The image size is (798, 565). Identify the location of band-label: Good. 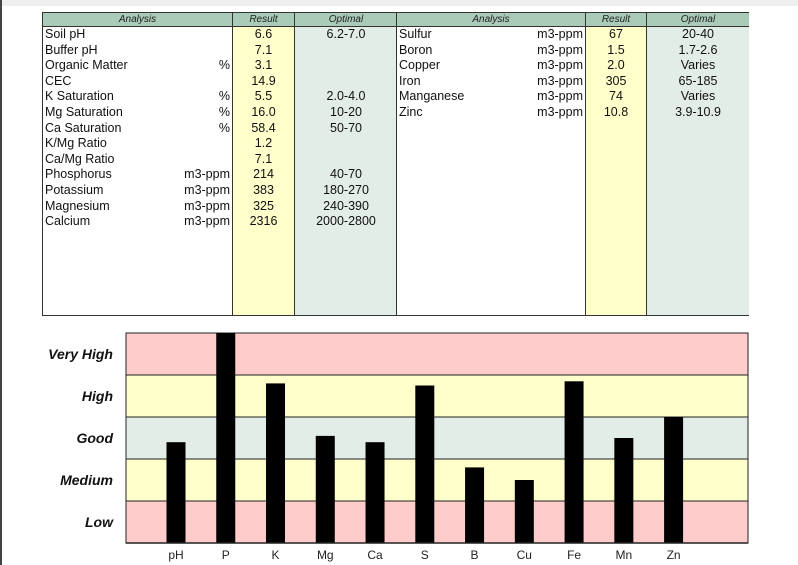
(94, 438).